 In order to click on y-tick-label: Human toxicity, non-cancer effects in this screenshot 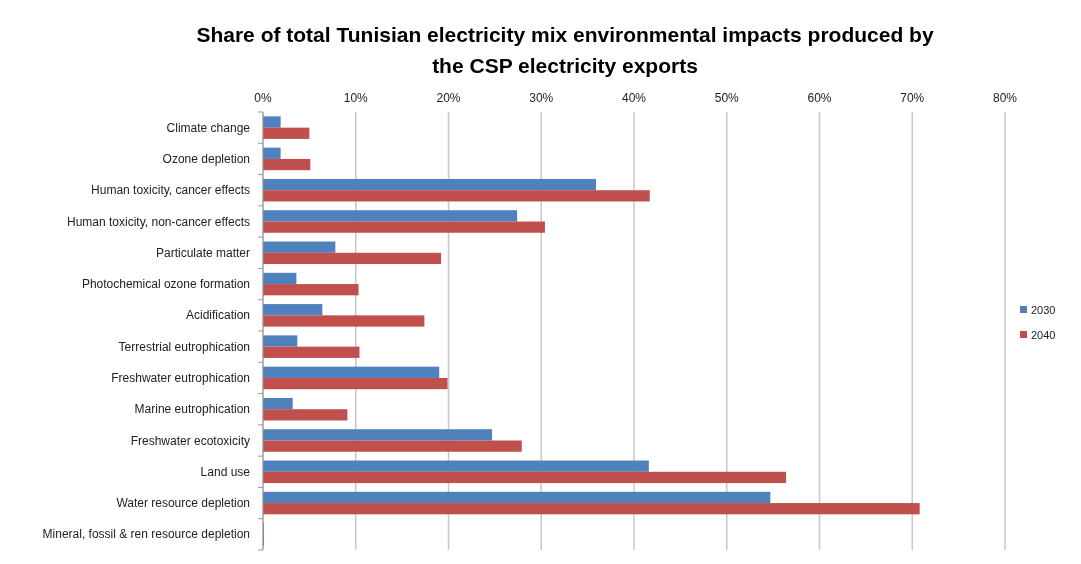, I will do `click(158, 221)`.